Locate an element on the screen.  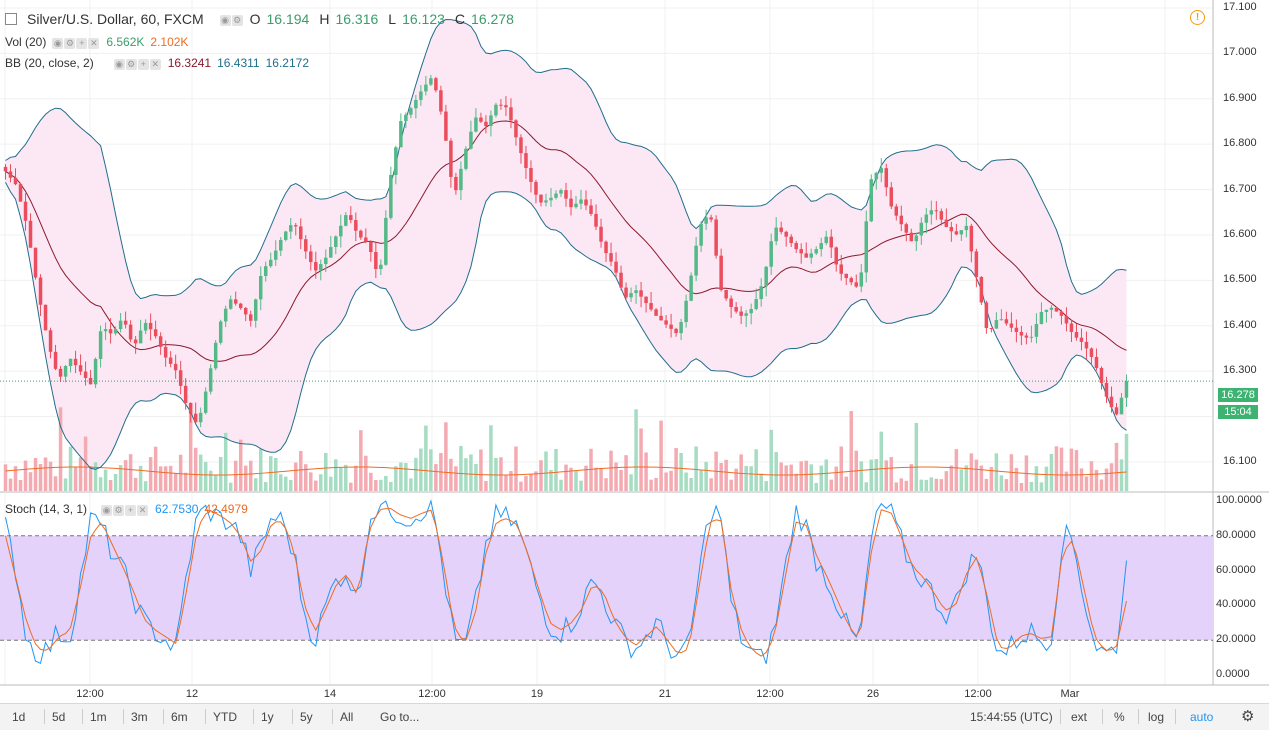
bb-buttons: ◉ ⚙ + ✕ is located at coordinates (137, 63).